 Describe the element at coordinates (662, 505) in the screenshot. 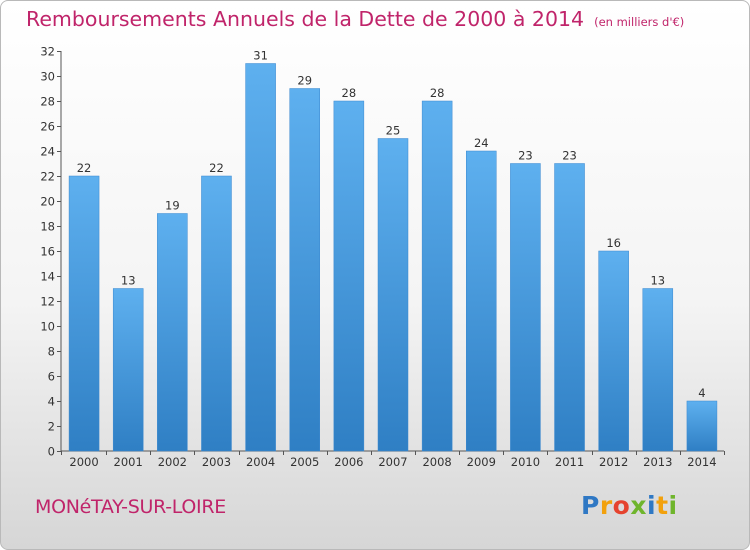

I see `logo-letter: t` at that location.